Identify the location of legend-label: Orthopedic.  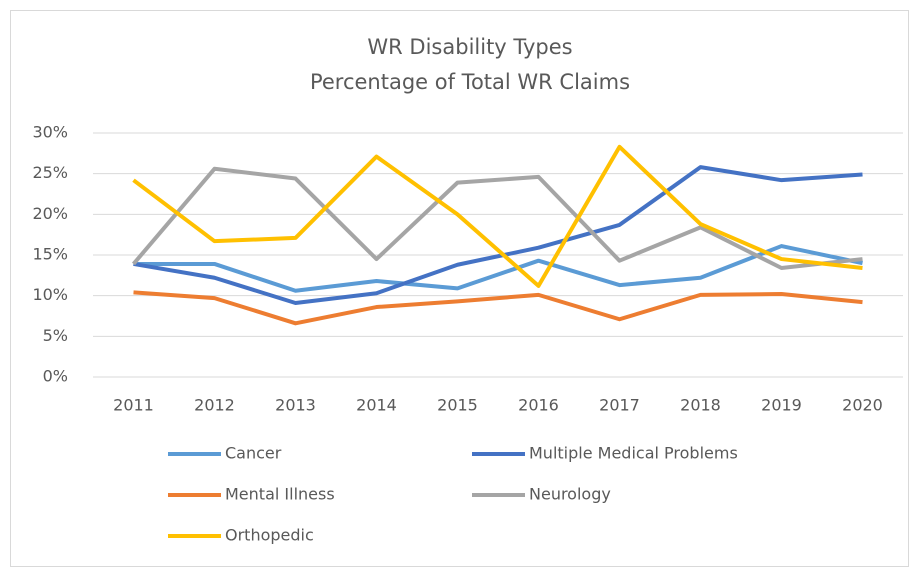
(269, 535).